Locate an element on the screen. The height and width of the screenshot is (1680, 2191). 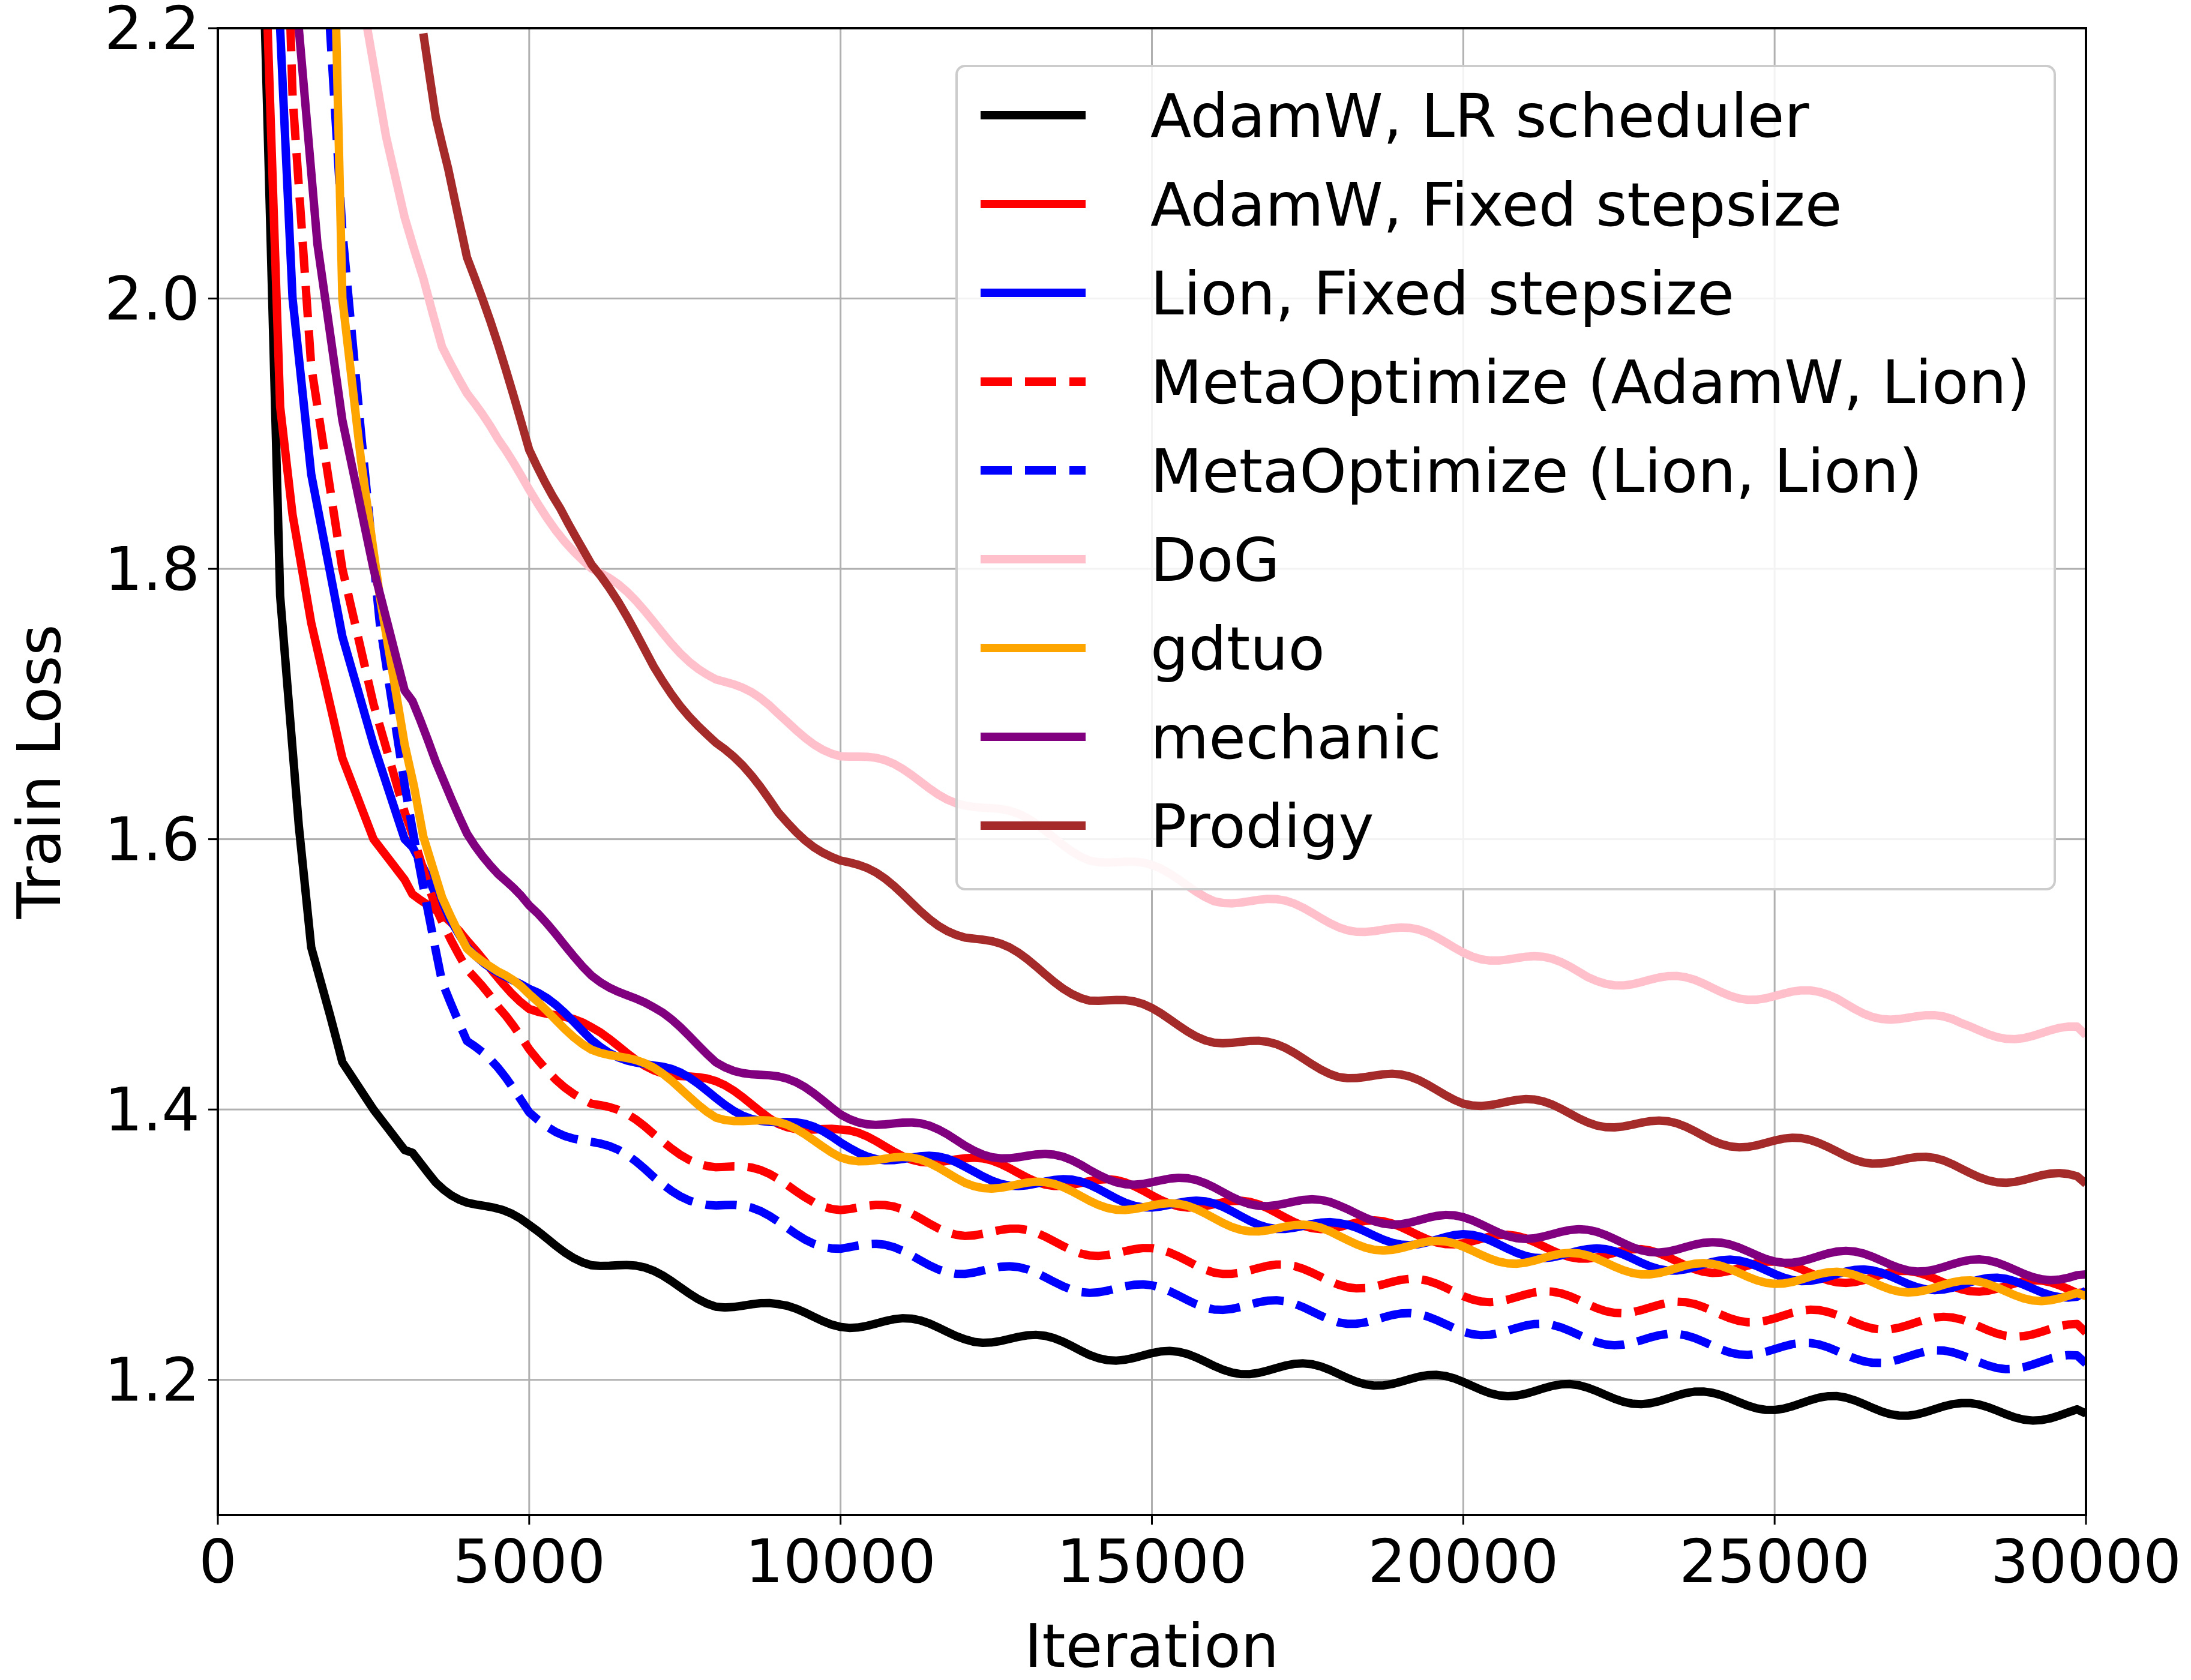
y-tick-label: 2.2 is located at coordinates (152, 32).